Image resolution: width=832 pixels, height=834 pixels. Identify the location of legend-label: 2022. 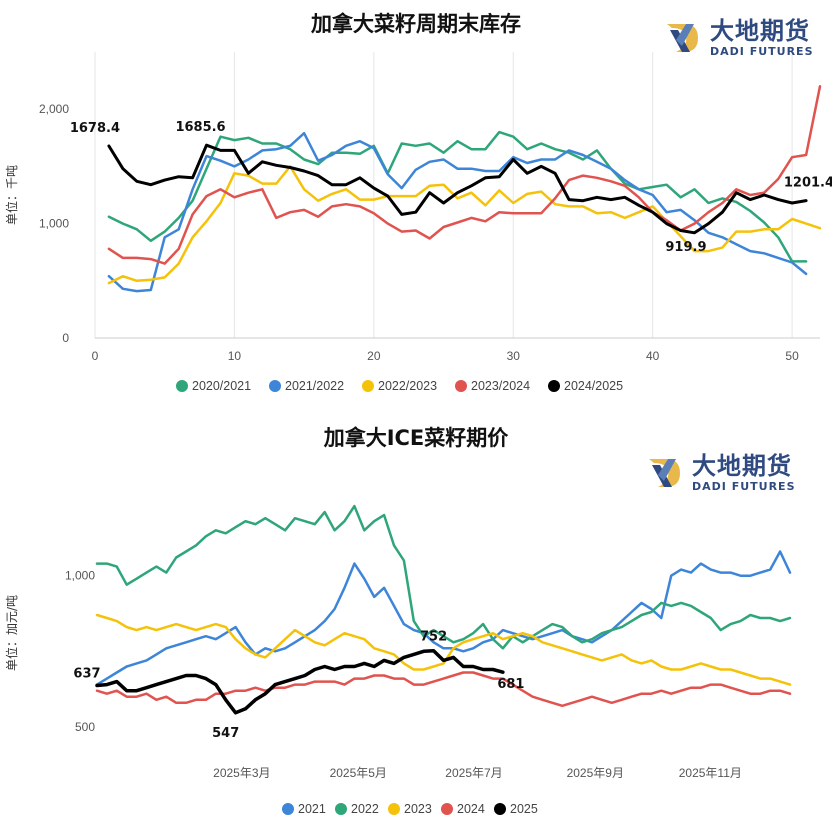
(365, 809).